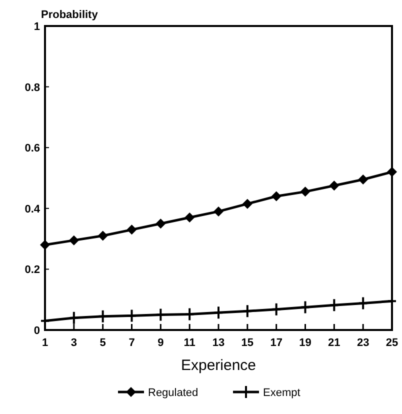 Image resolution: width=402 pixels, height=414 pixels. I want to click on x-tick-label: 25, so click(392, 343).